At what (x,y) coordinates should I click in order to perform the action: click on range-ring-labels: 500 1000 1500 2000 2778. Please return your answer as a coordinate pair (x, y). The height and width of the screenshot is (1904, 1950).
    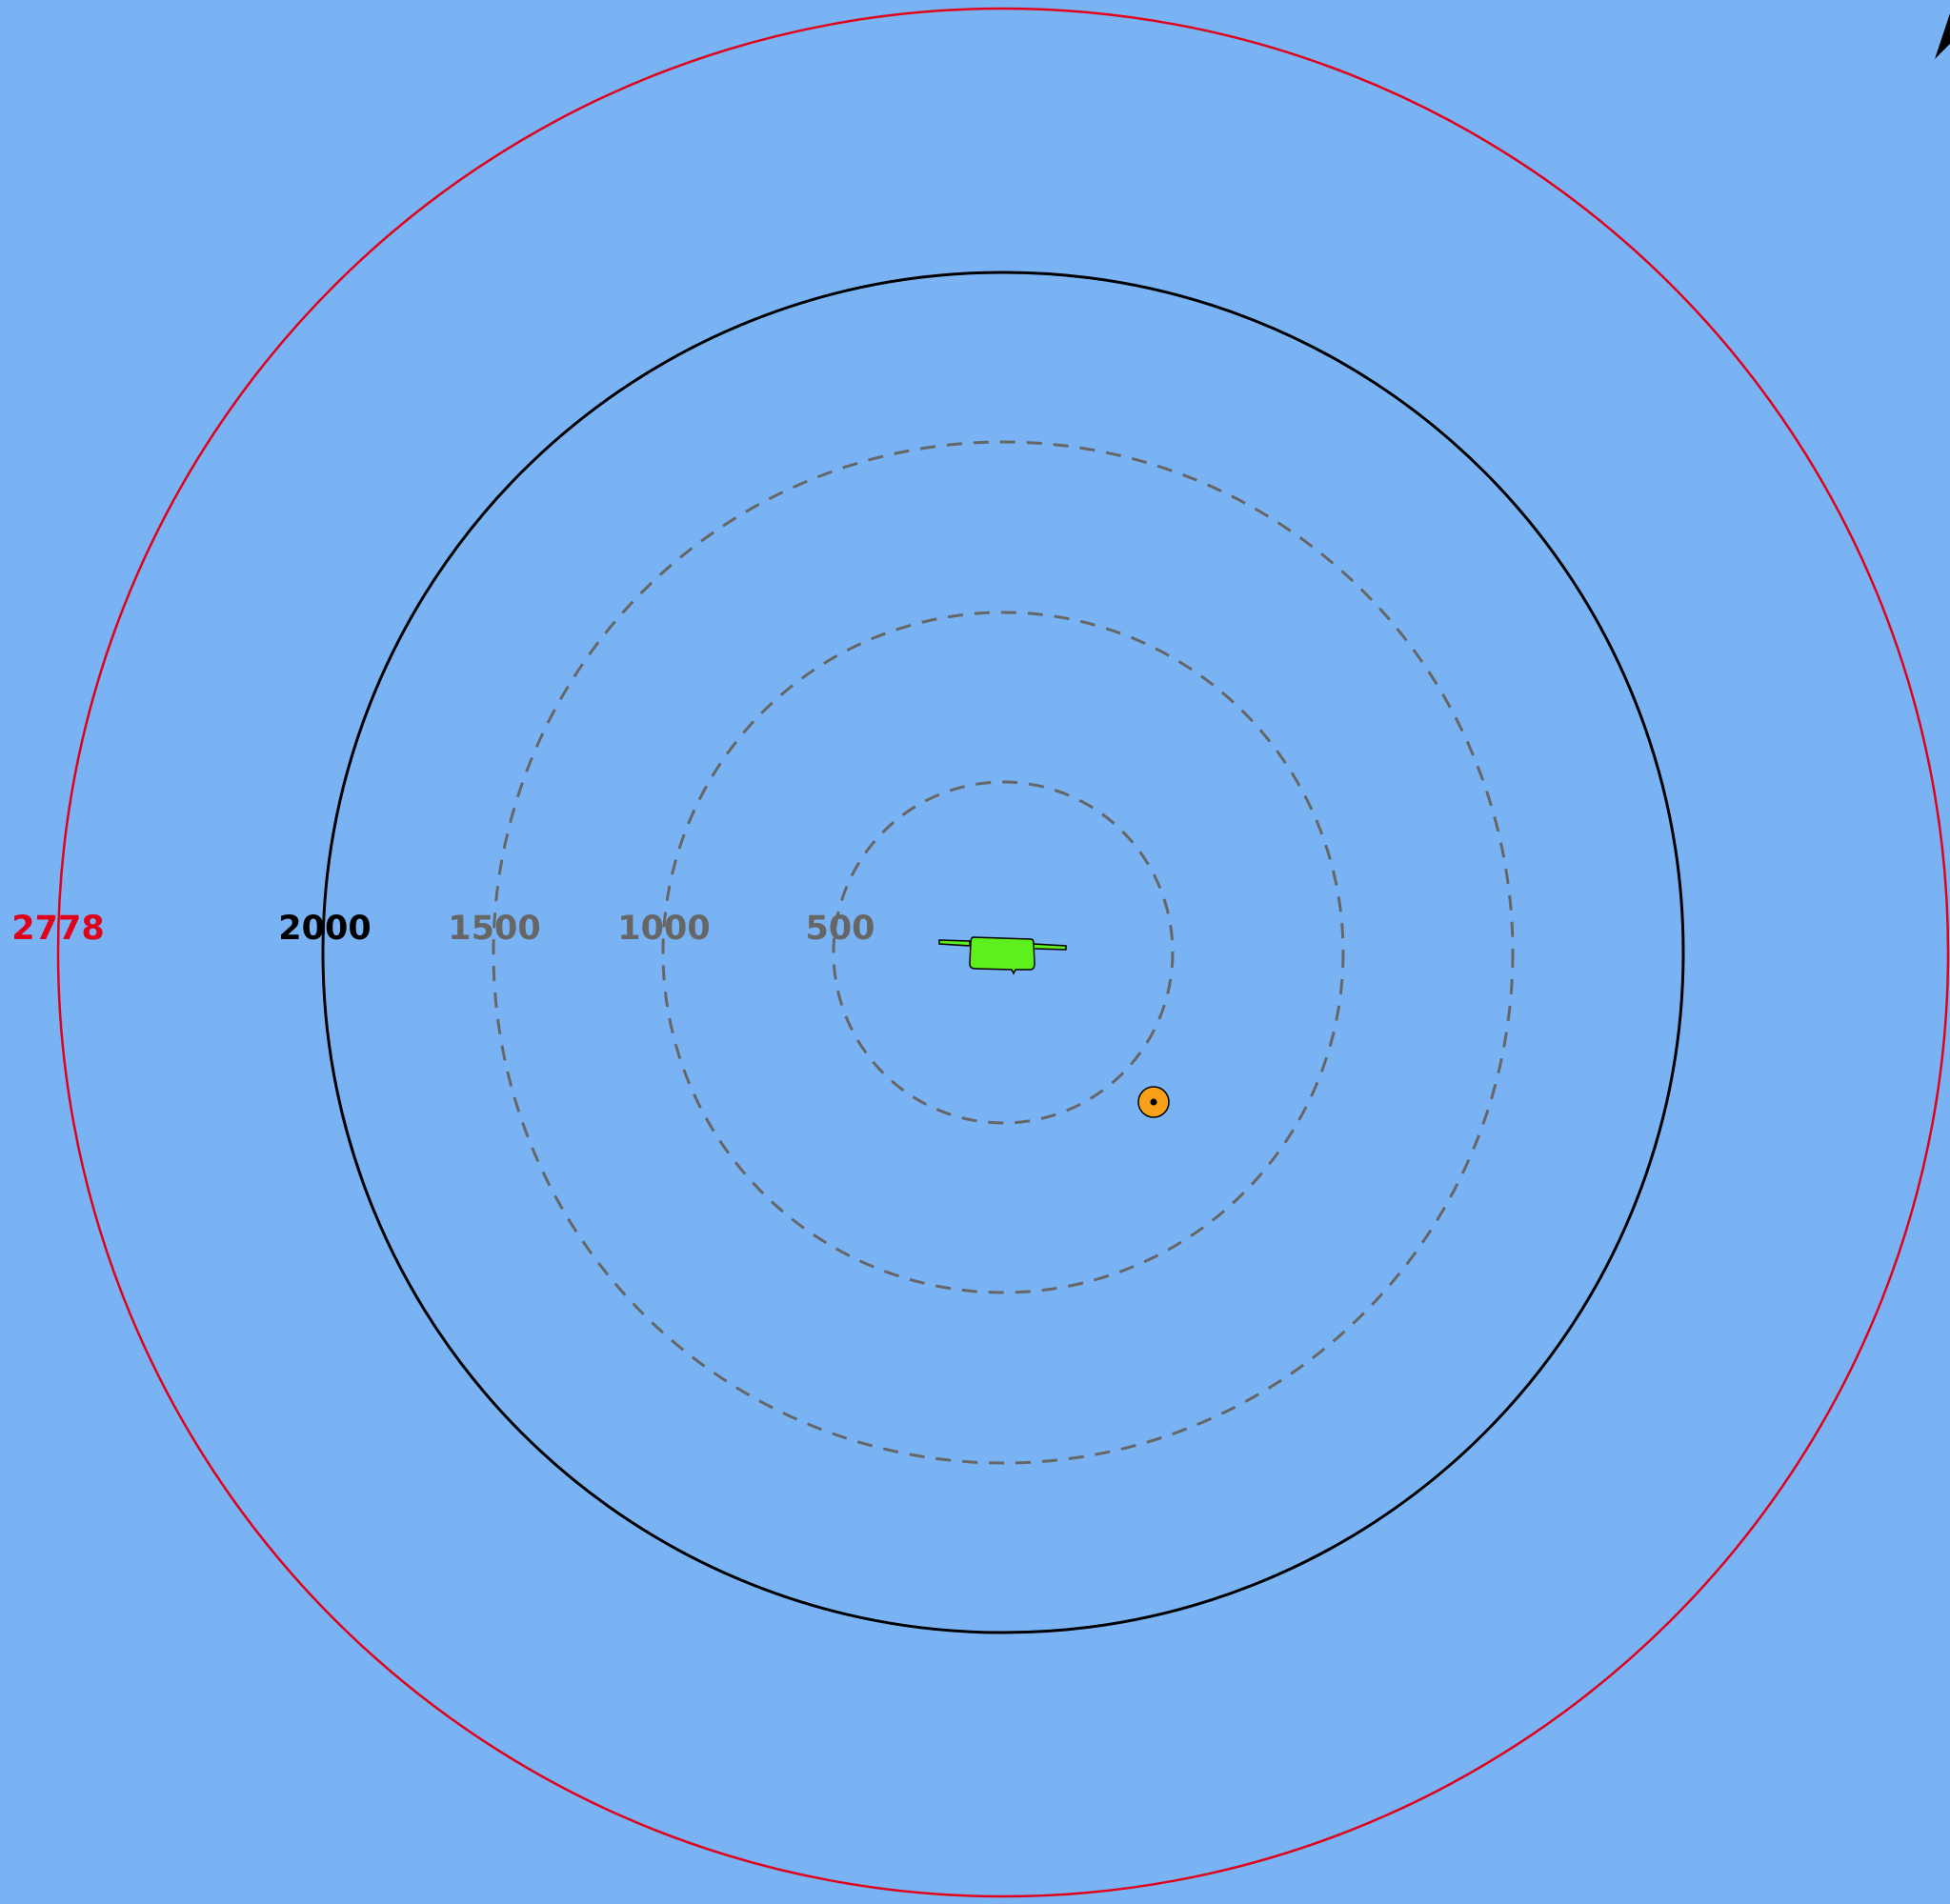
    Looking at the image, I should click on (443, 929).